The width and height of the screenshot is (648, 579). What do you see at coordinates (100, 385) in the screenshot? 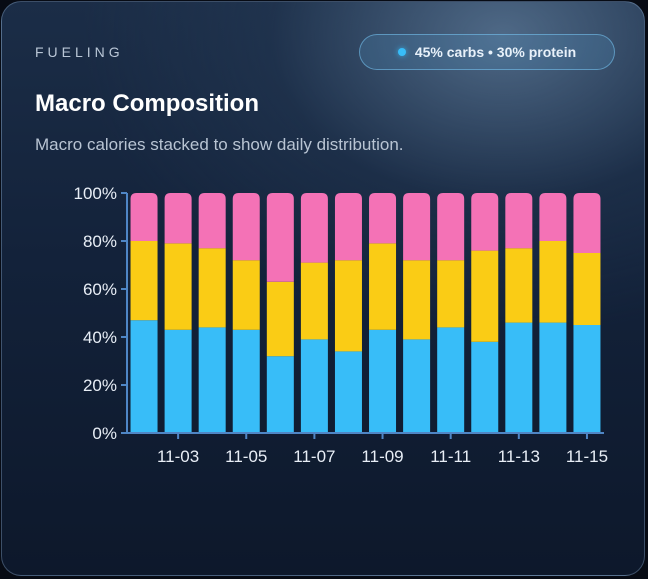
I see `y-tick-label: 20%` at bounding box center [100, 385].